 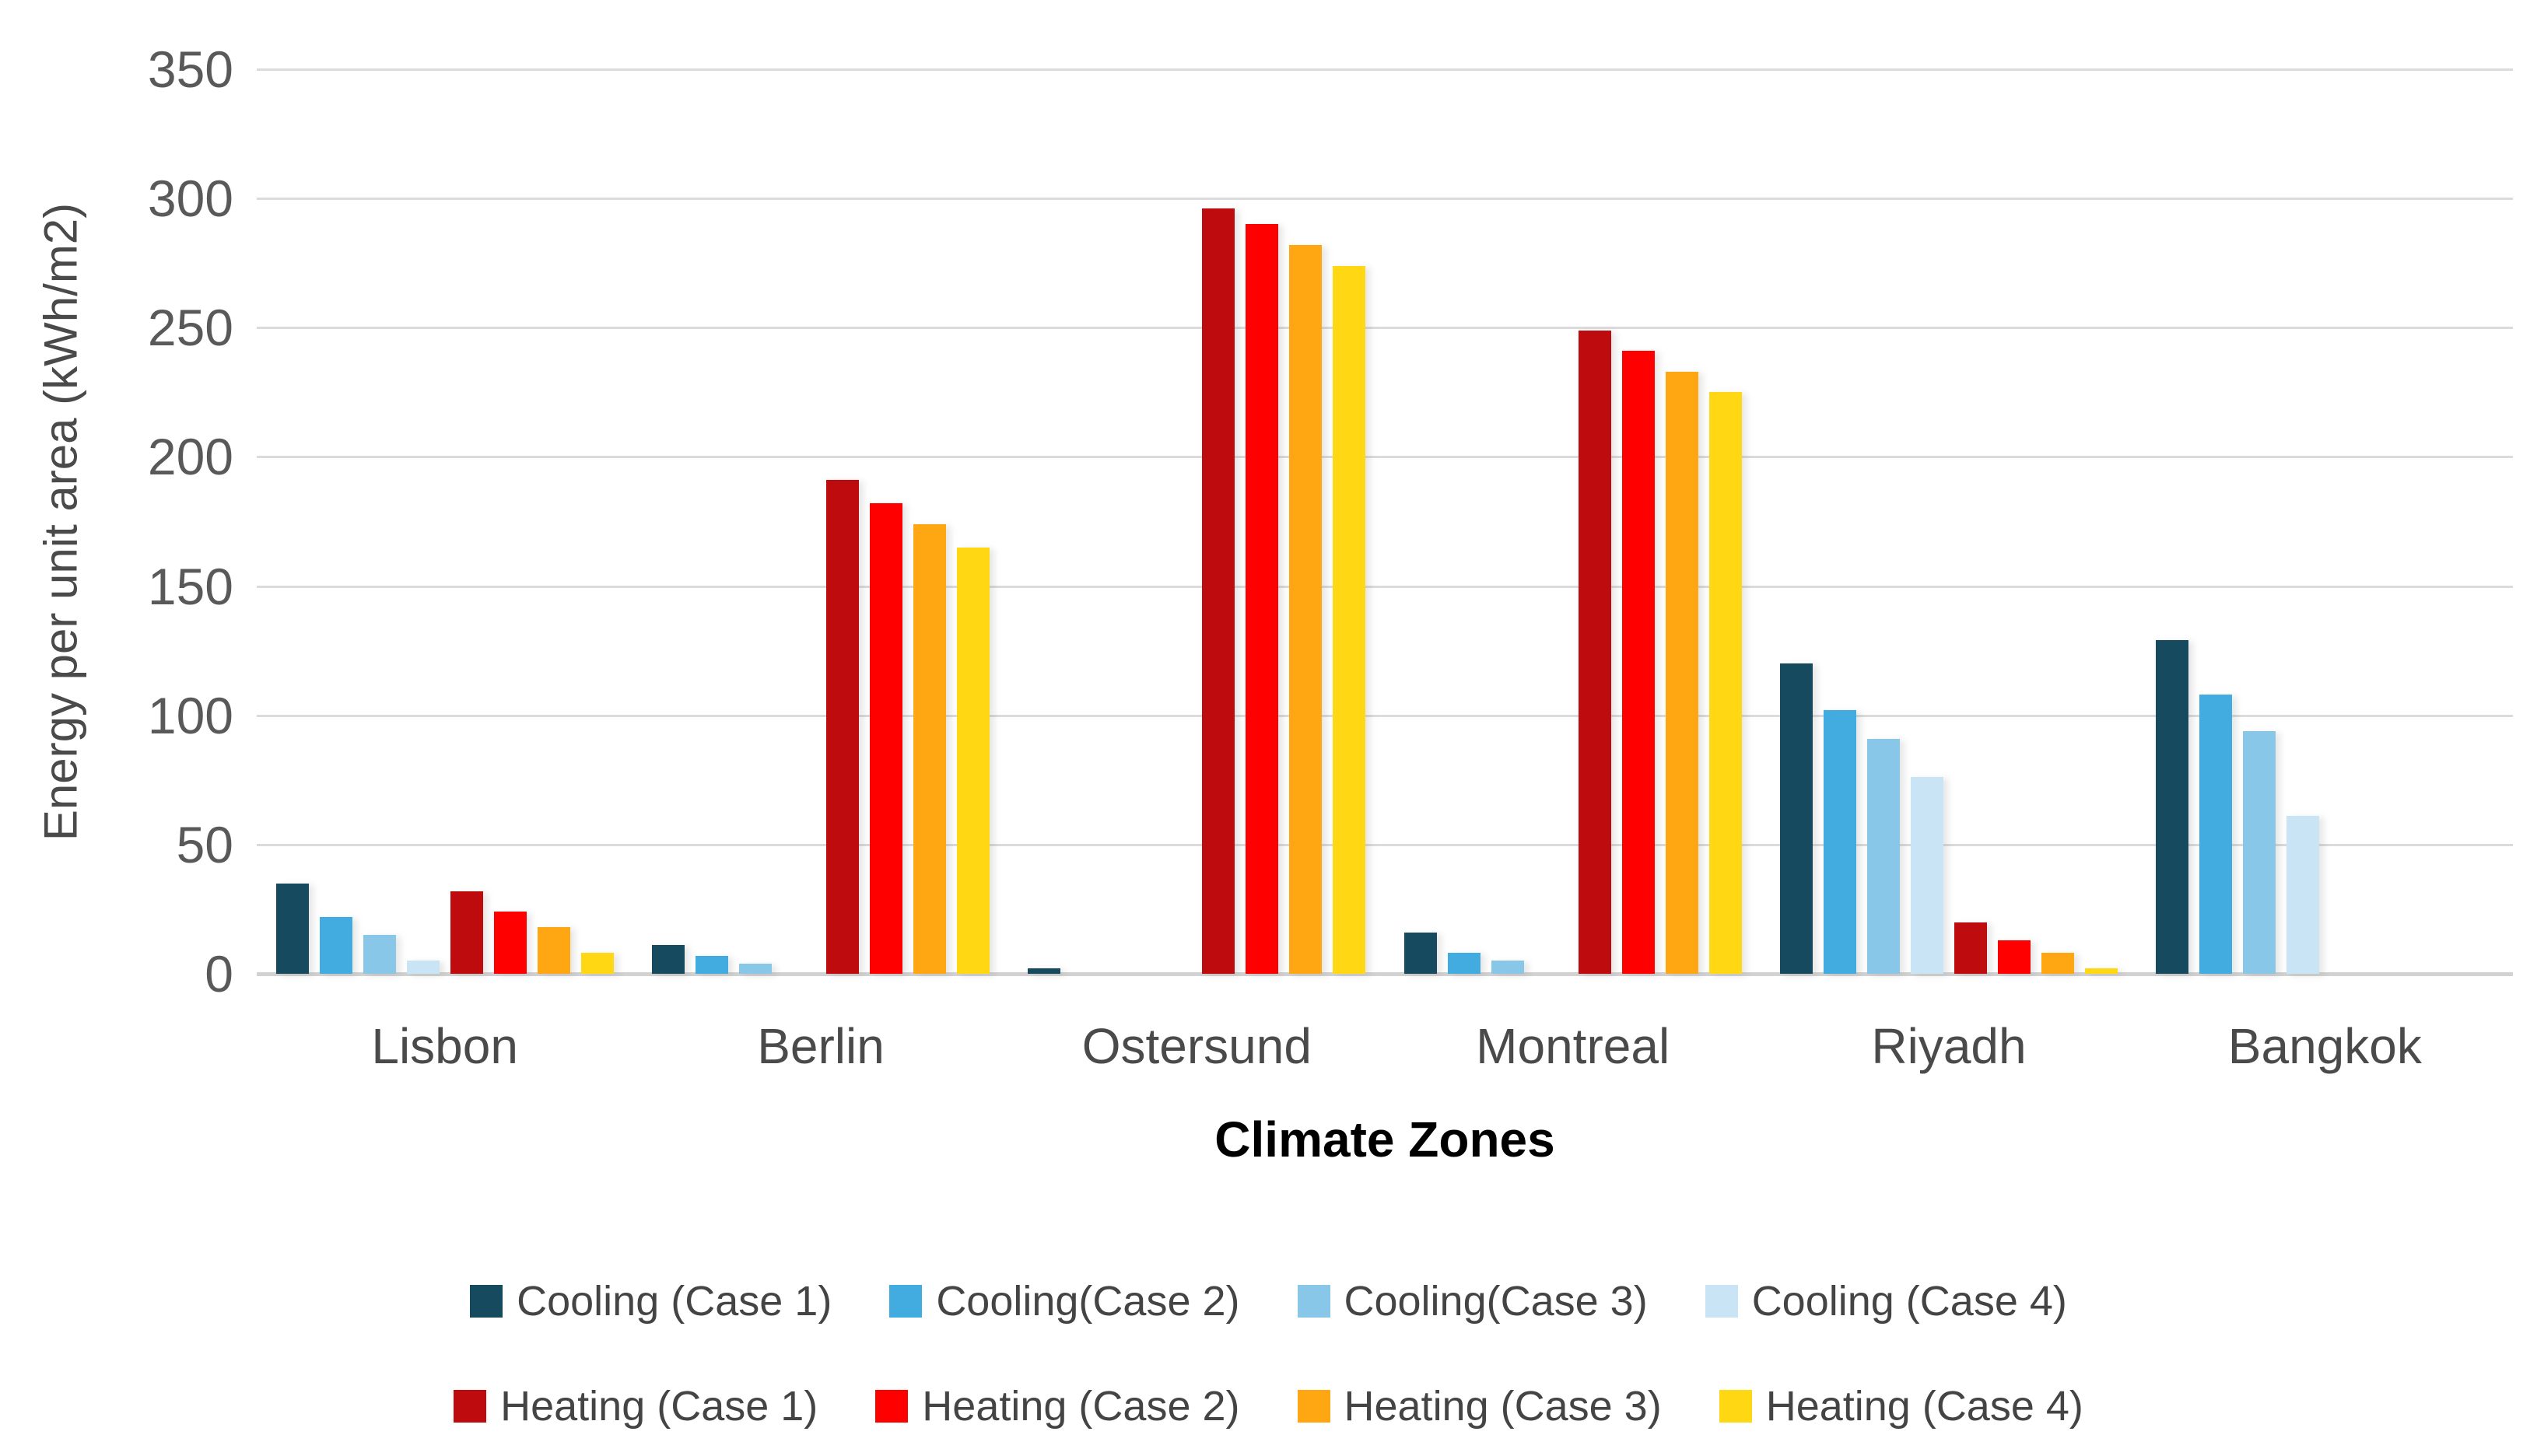 I want to click on legend-label-heating-case-2: Heating (Case 2), so click(x=1081, y=1406).